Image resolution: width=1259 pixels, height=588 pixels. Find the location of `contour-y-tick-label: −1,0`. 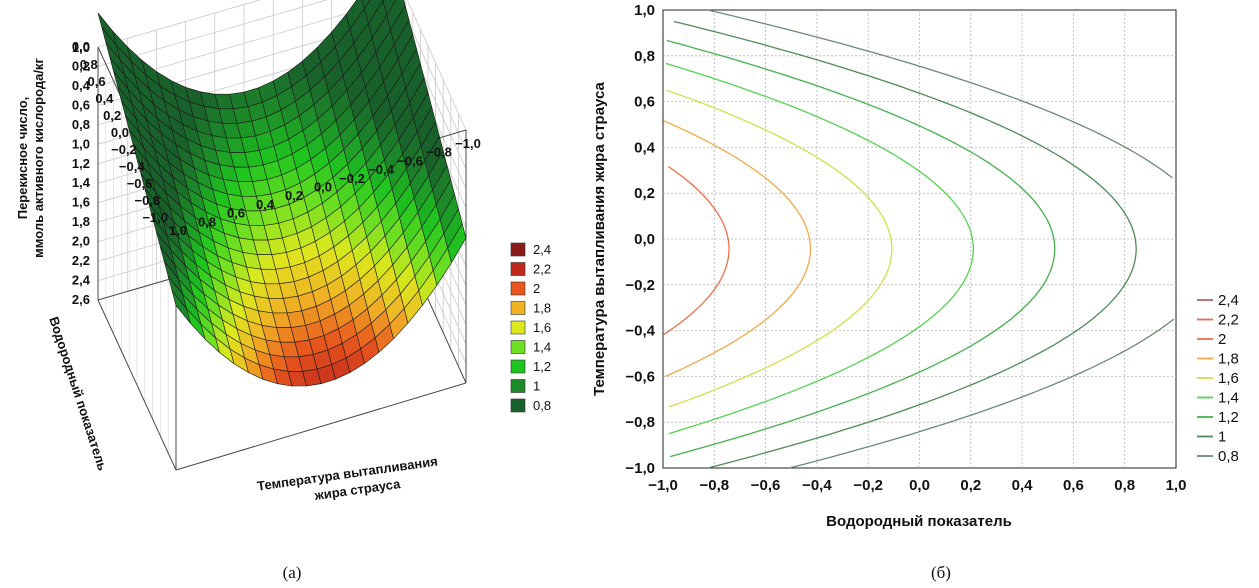

contour-y-tick-label: −1,0 is located at coordinates (640, 468).